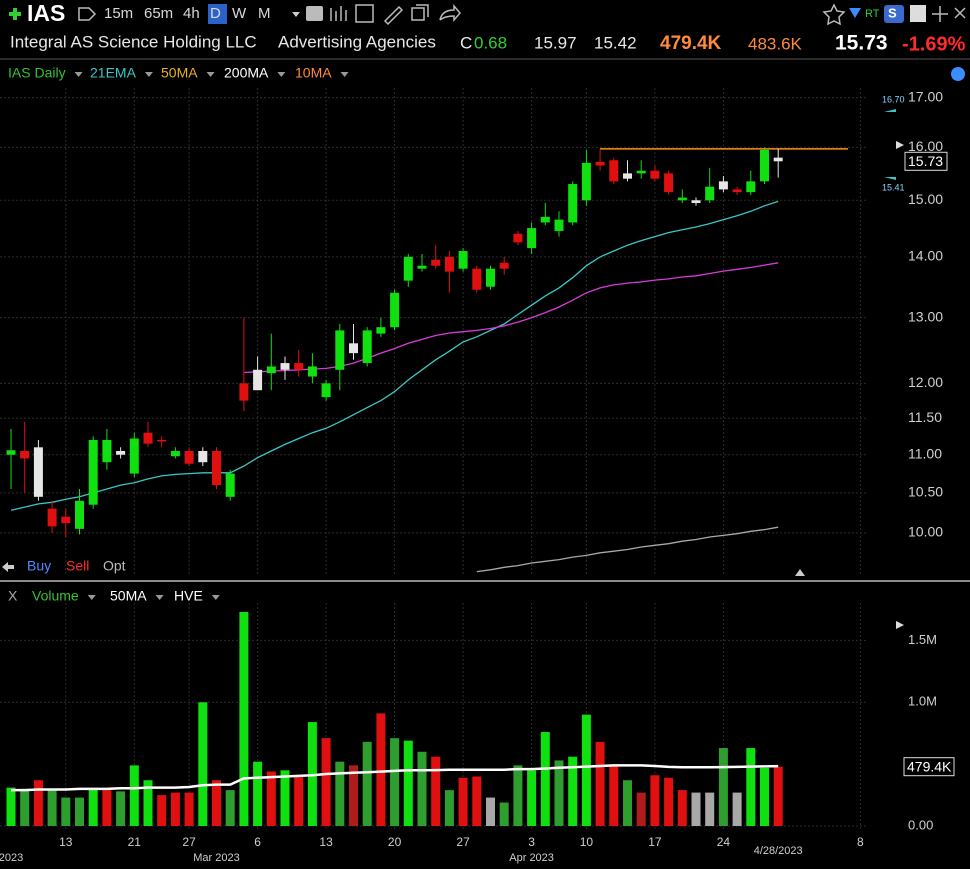 The width and height of the screenshot is (970, 869). I want to click on close-pane: X, so click(13, 596).